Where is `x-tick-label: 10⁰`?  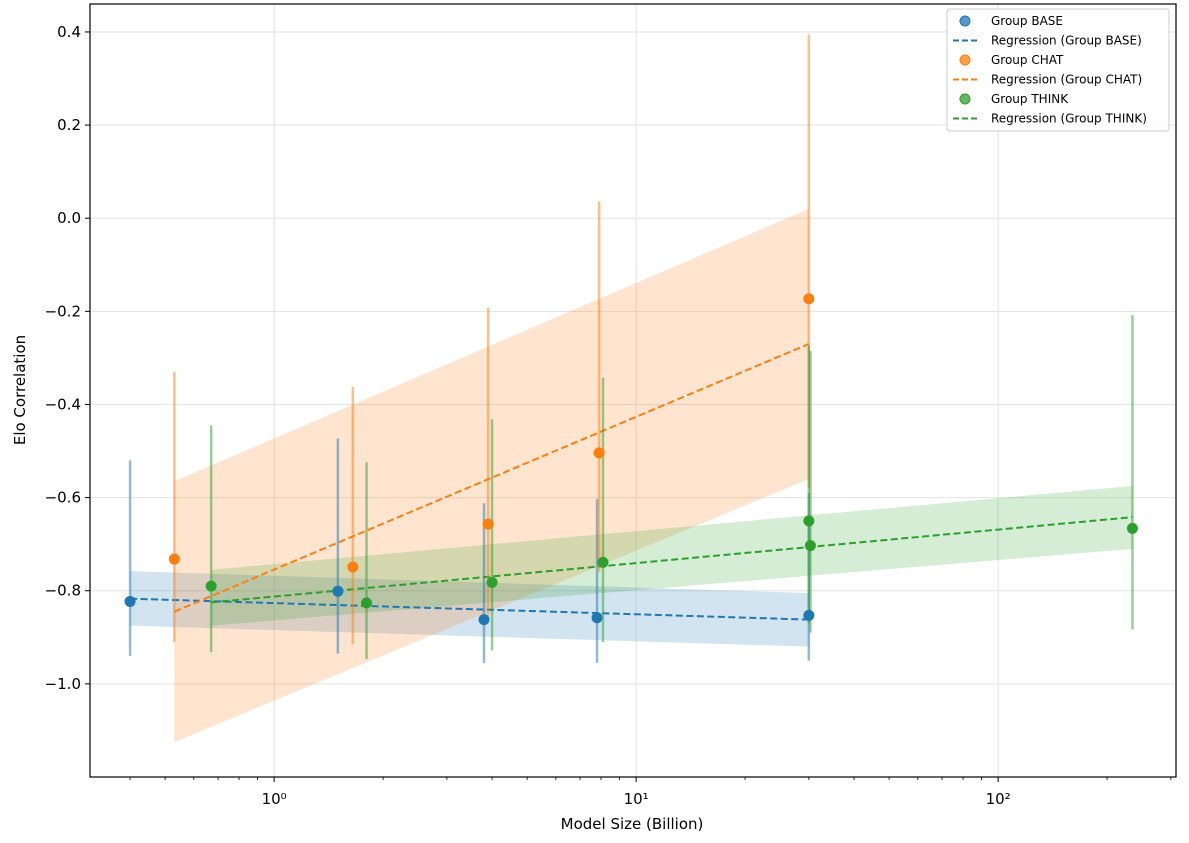 x-tick-label: 10⁰ is located at coordinates (274, 799).